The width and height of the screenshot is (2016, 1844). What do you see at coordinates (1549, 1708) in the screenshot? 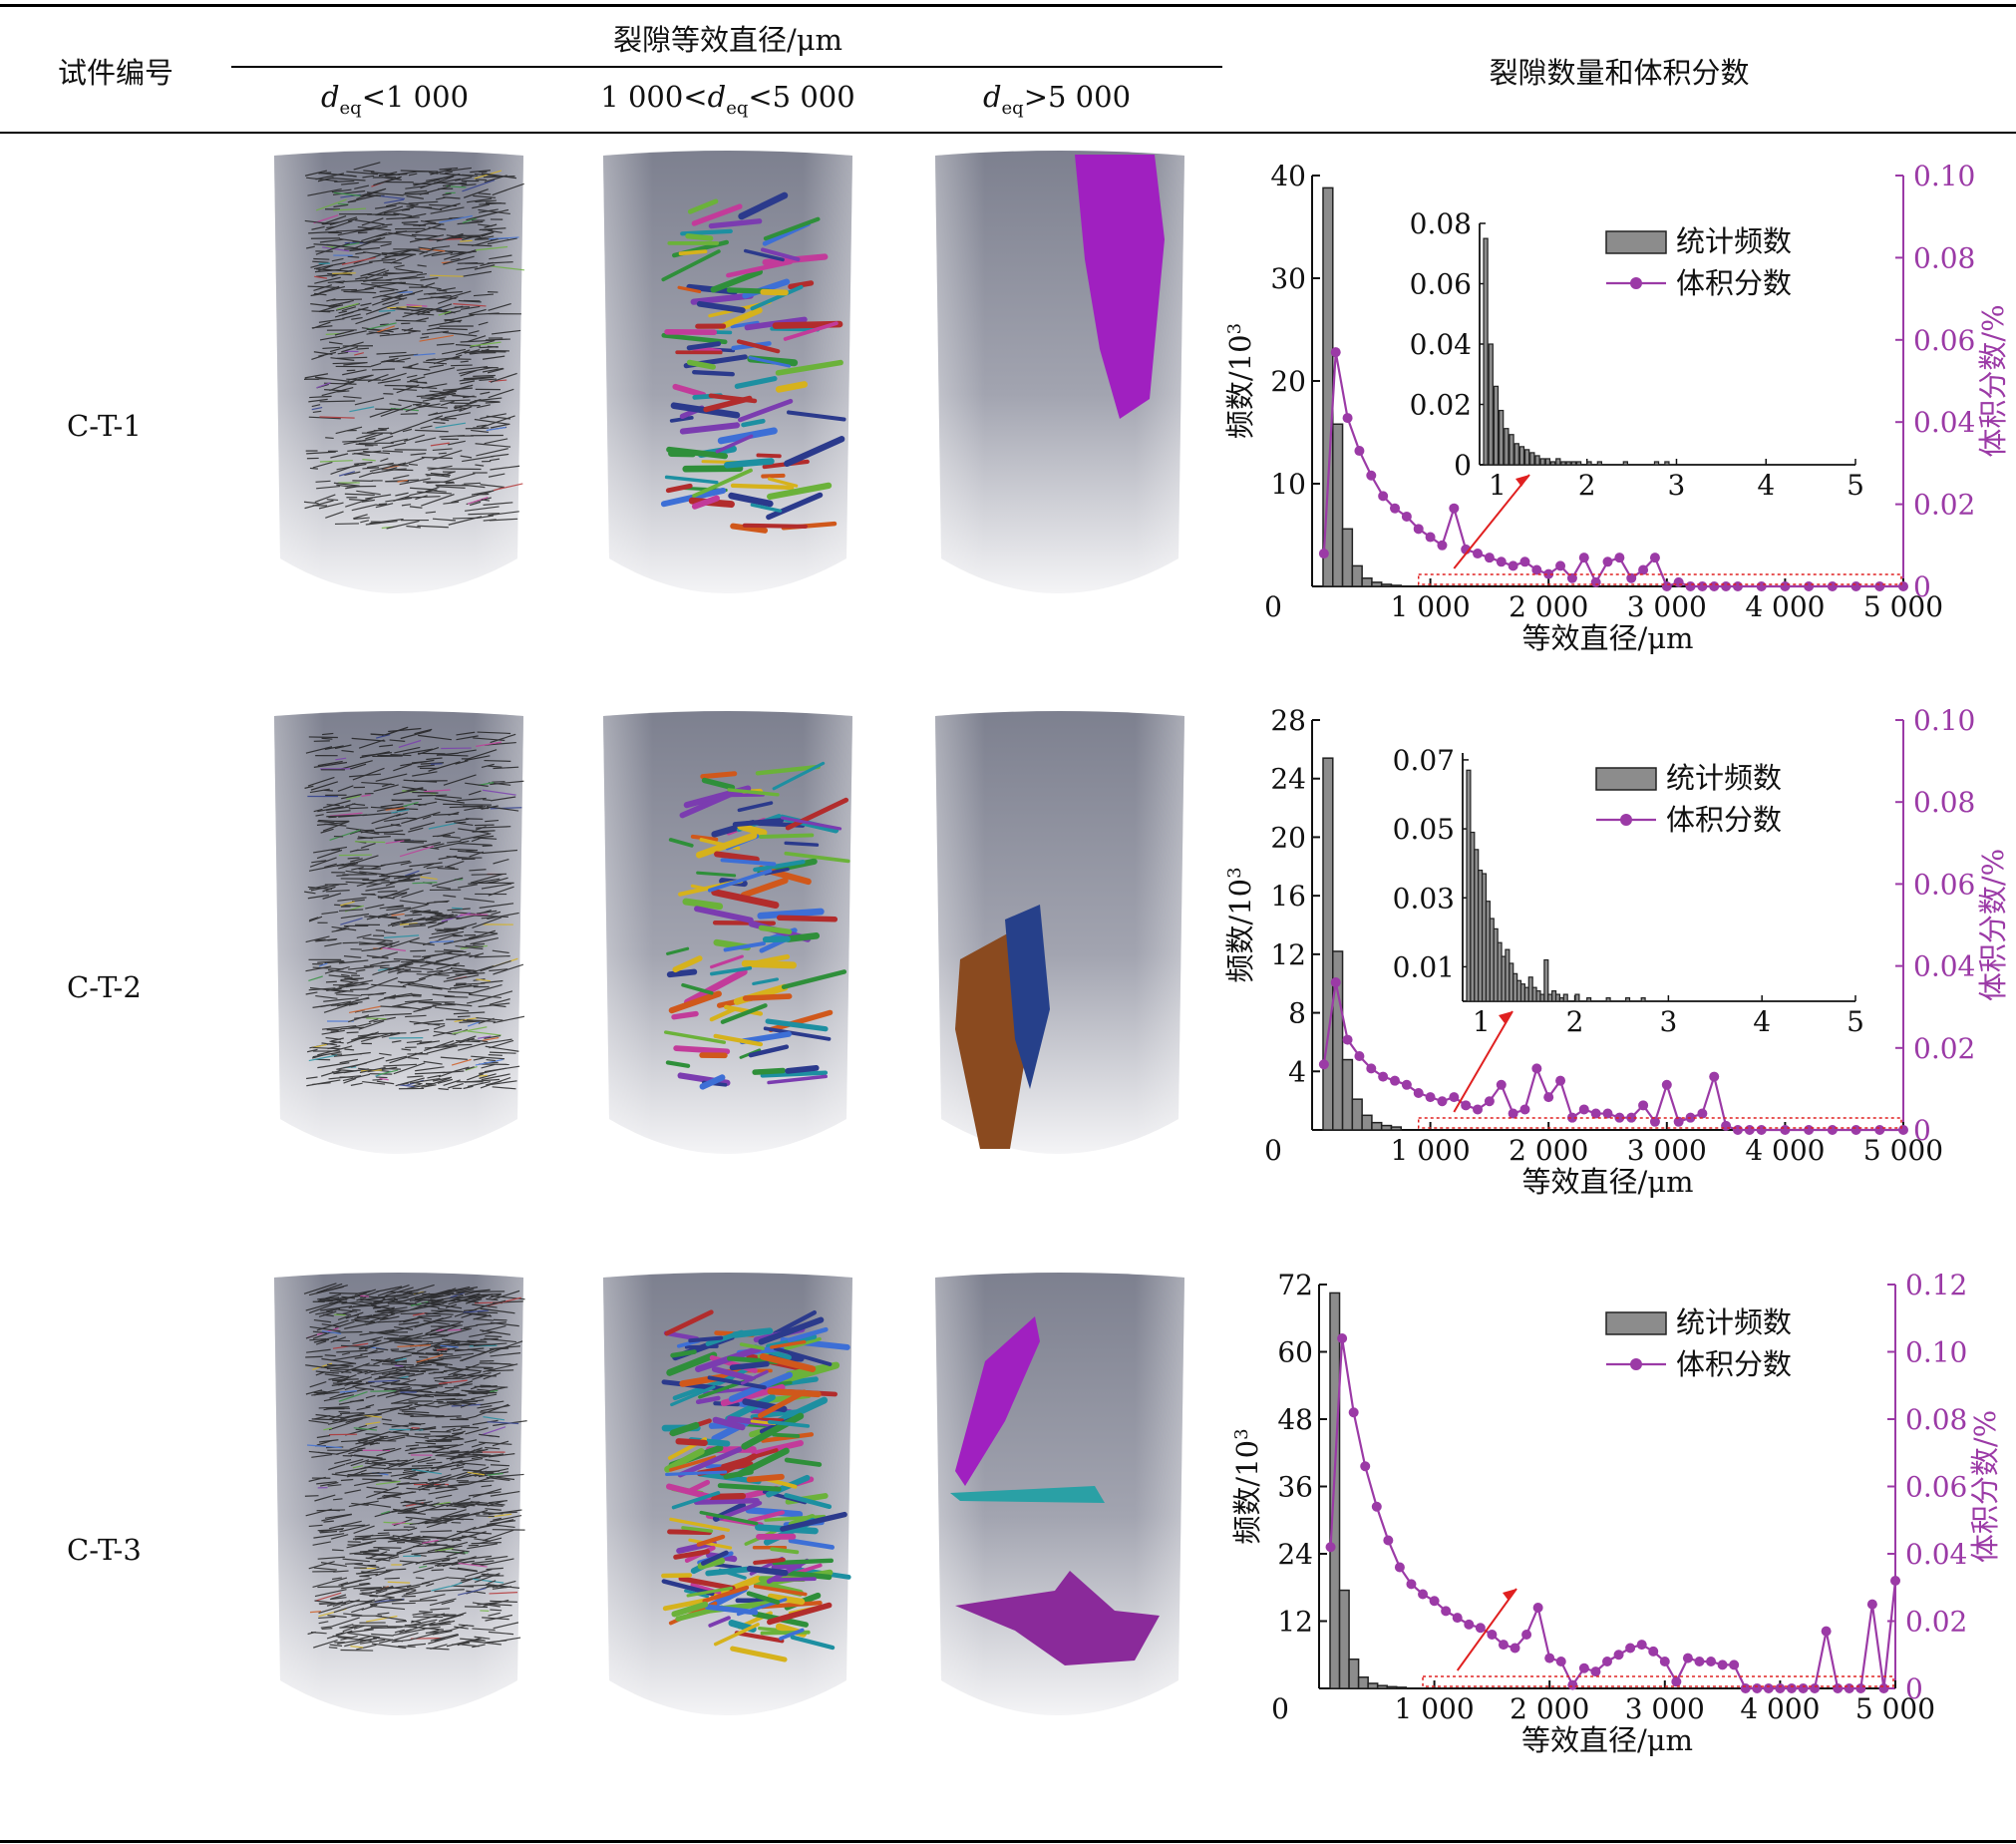
I see `x-tick-label: 2 000` at bounding box center [1549, 1708].